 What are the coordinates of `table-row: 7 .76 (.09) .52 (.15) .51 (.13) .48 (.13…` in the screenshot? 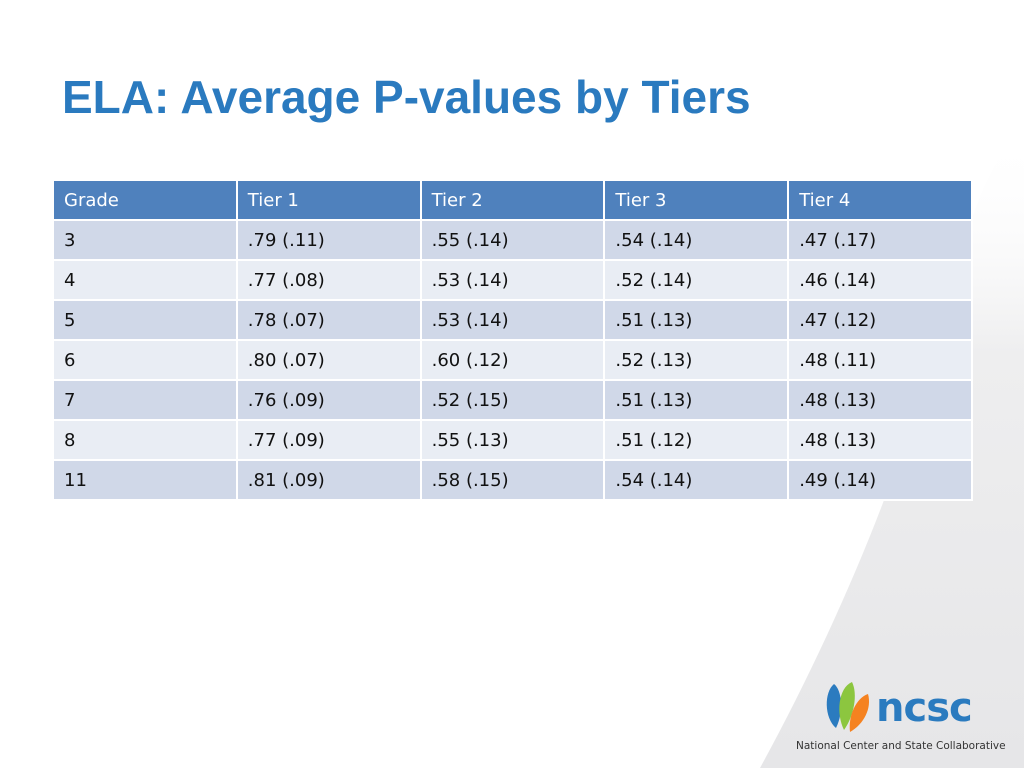 It's located at (512, 400).